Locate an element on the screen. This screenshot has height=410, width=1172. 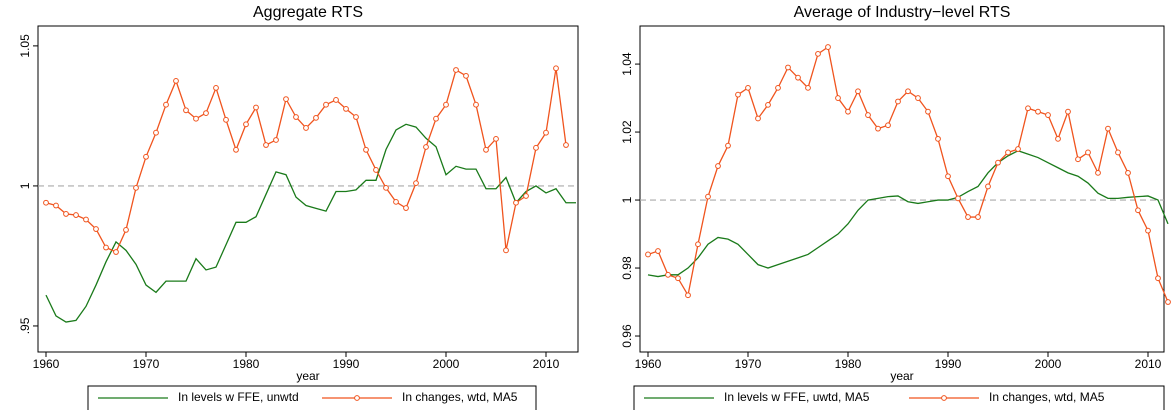
x-tick-label: 1970 is located at coordinates (748, 364).